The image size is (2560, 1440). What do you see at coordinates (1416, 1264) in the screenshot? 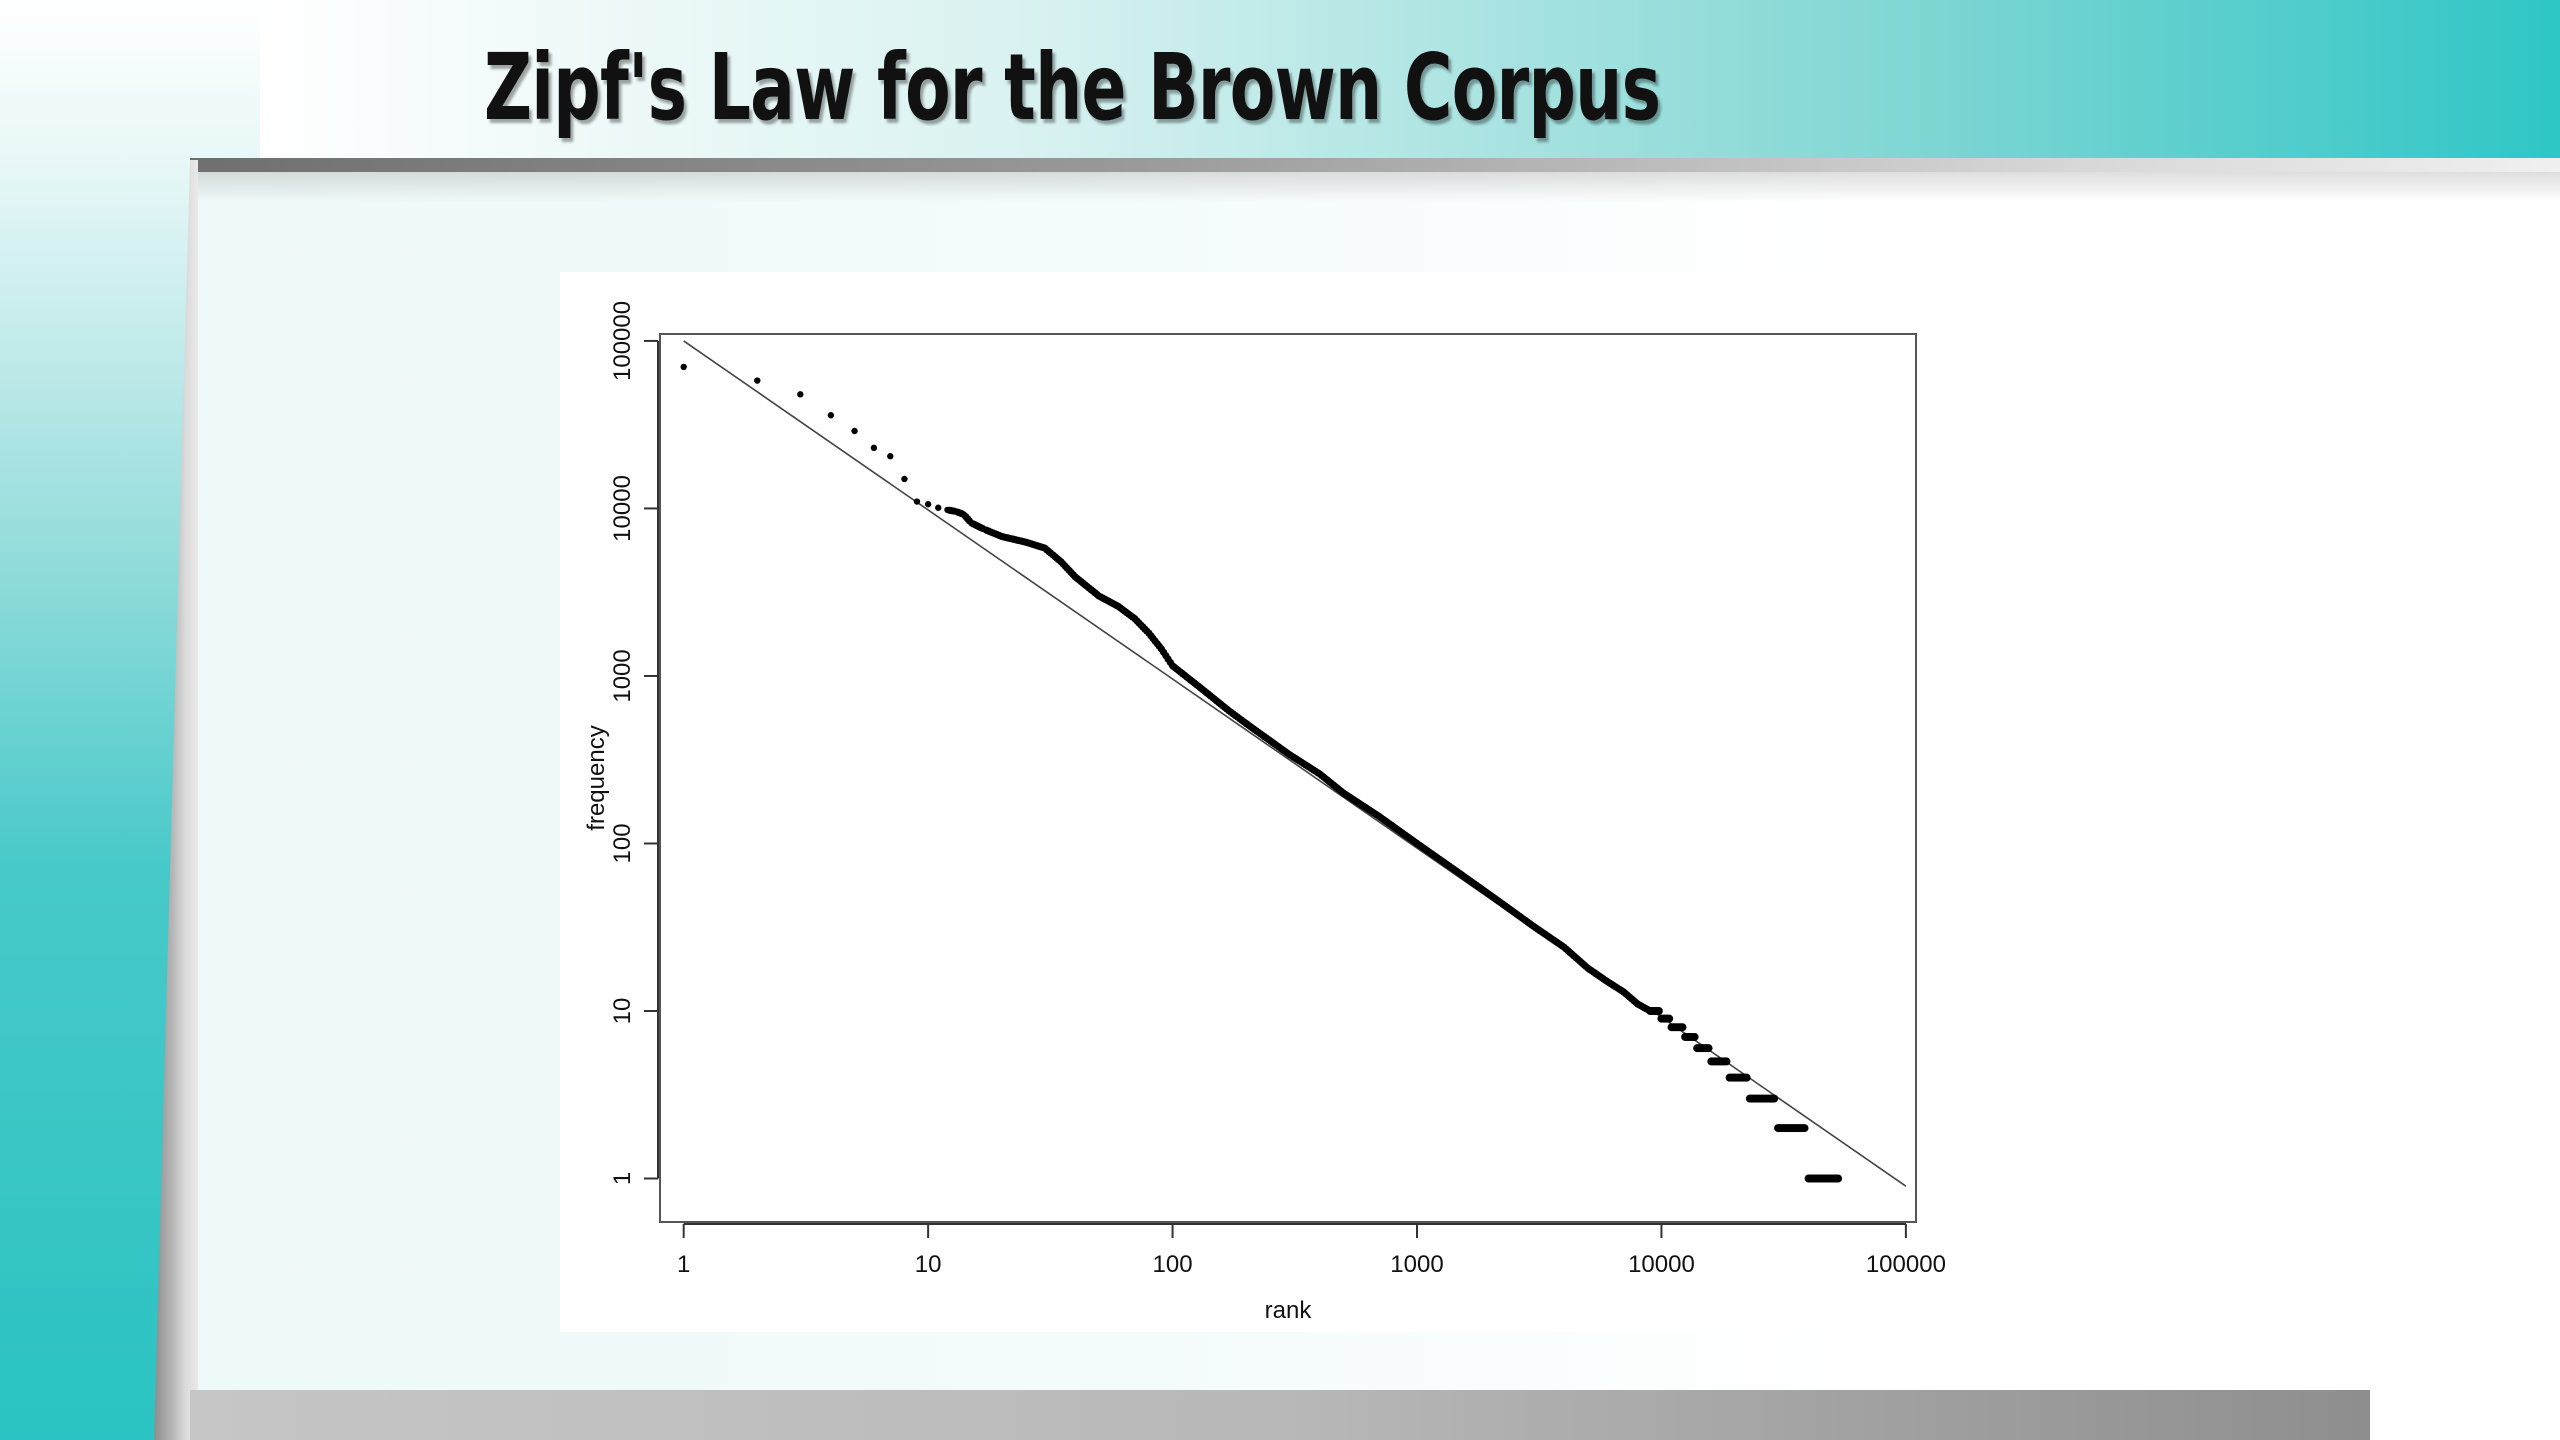
I see `x-tick-label: 1000` at bounding box center [1416, 1264].